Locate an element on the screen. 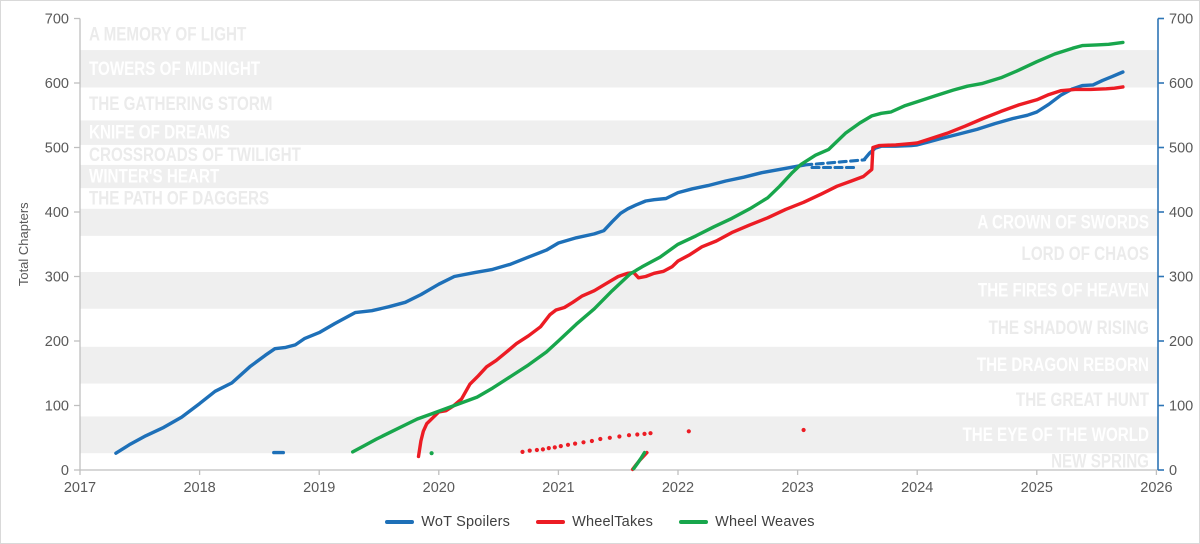  x-tick-label: 2018 is located at coordinates (199, 488).